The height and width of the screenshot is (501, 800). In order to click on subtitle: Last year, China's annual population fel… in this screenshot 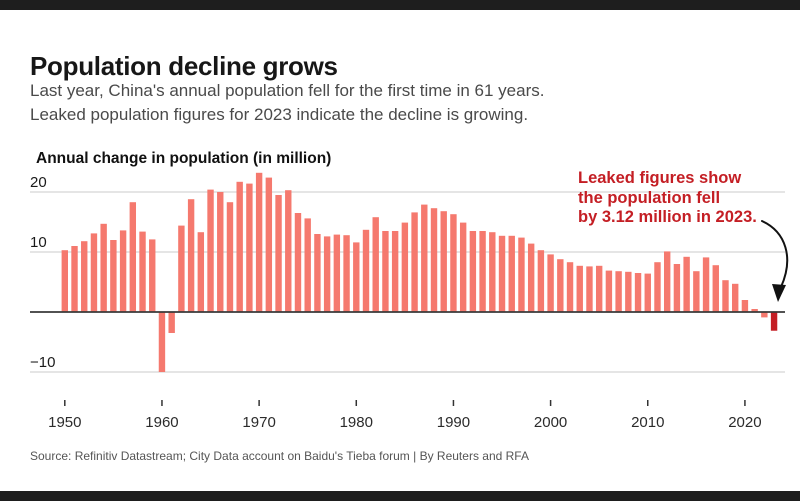, I will do `click(287, 103)`.